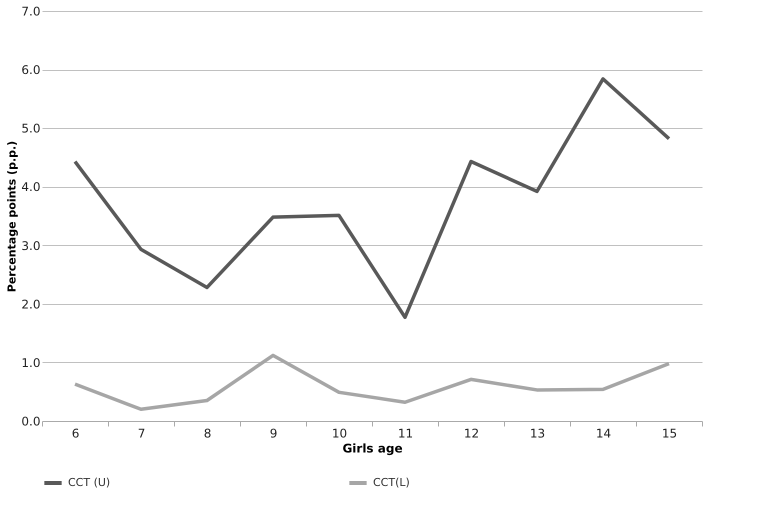 The image size is (762, 506). What do you see at coordinates (472, 433) in the screenshot?
I see `x-tick-label: 12` at bounding box center [472, 433].